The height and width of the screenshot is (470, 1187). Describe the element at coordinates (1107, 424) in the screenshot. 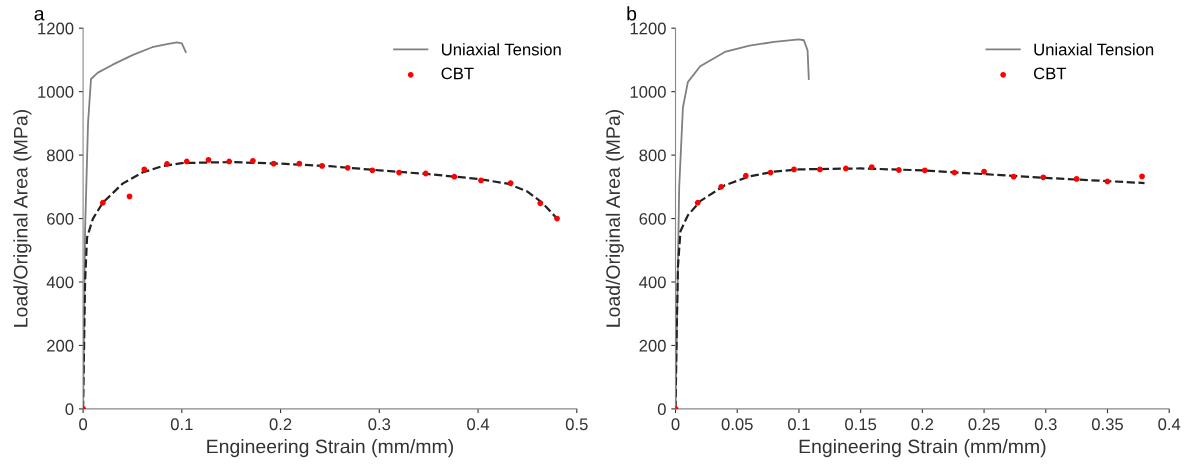

I see `x-tick-label: 0.35` at that location.